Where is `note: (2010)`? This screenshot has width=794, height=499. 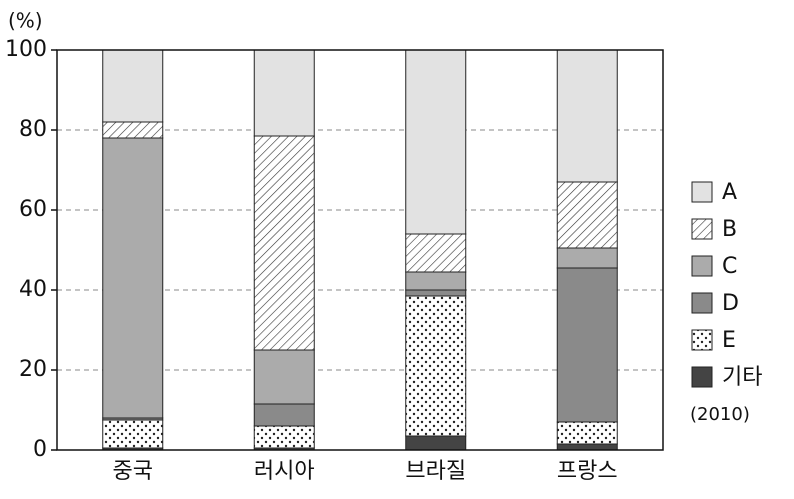
note: (2010) is located at coordinates (720, 414).